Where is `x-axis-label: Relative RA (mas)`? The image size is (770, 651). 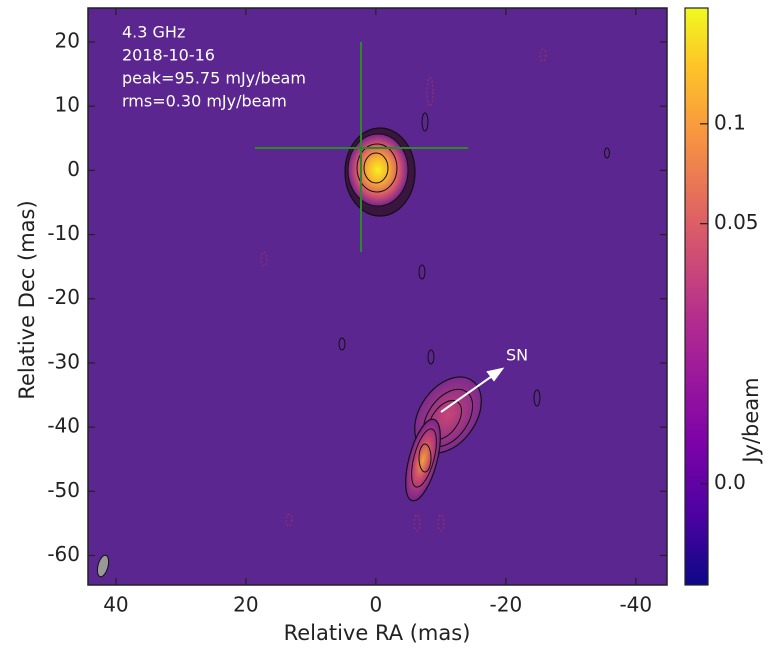 x-axis-label: Relative RA (mas) is located at coordinates (377, 633).